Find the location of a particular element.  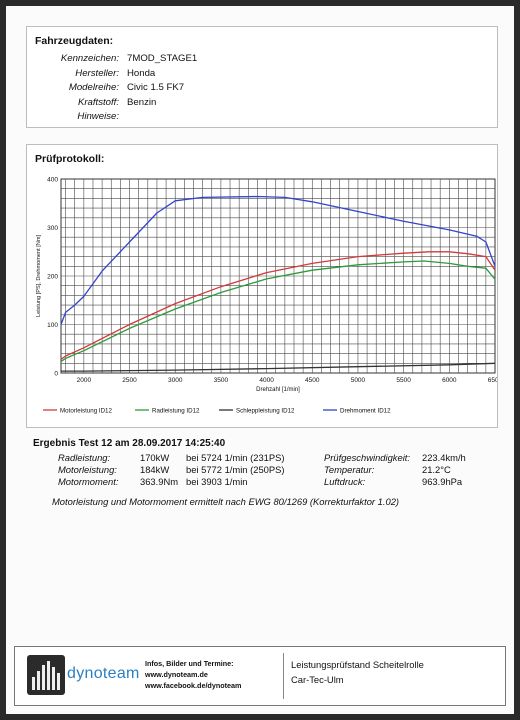

vehicle-row-value: Honda is located at coordinates (141, 73).